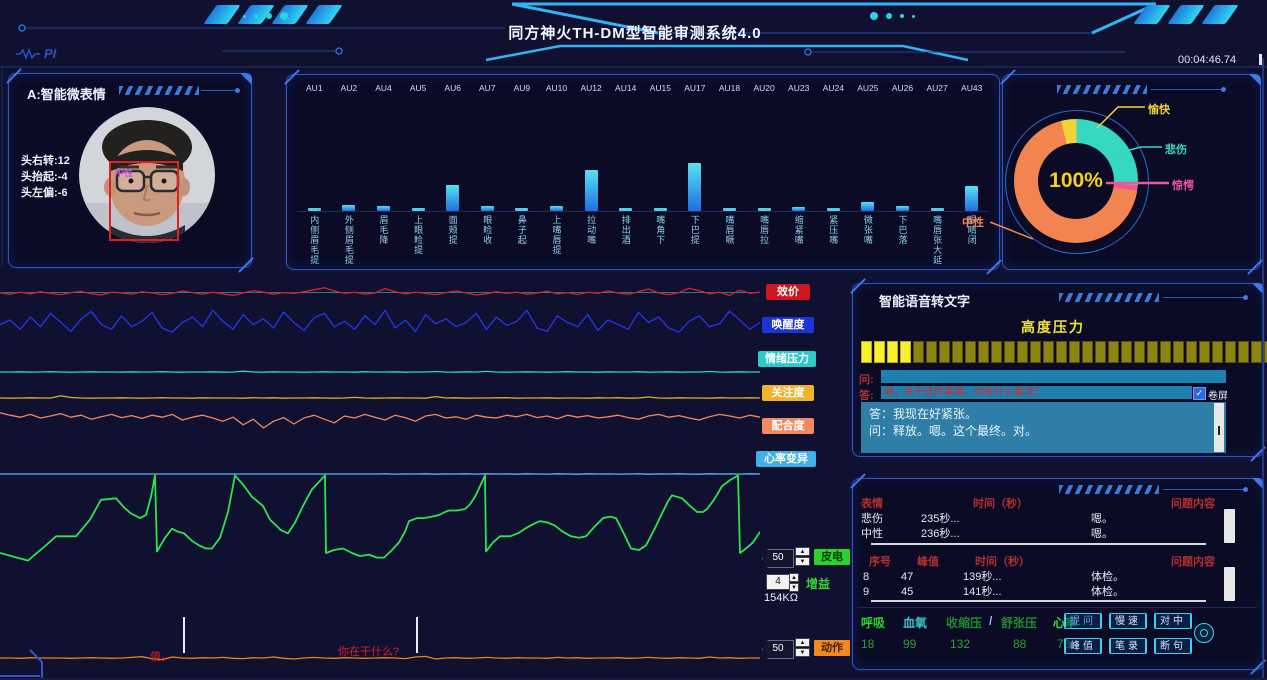 The height and width of the screenshot is (680, 1267). Describe the element at coordinates (487, 88) in the screenshot. I see `au-code: AU7` at that location.